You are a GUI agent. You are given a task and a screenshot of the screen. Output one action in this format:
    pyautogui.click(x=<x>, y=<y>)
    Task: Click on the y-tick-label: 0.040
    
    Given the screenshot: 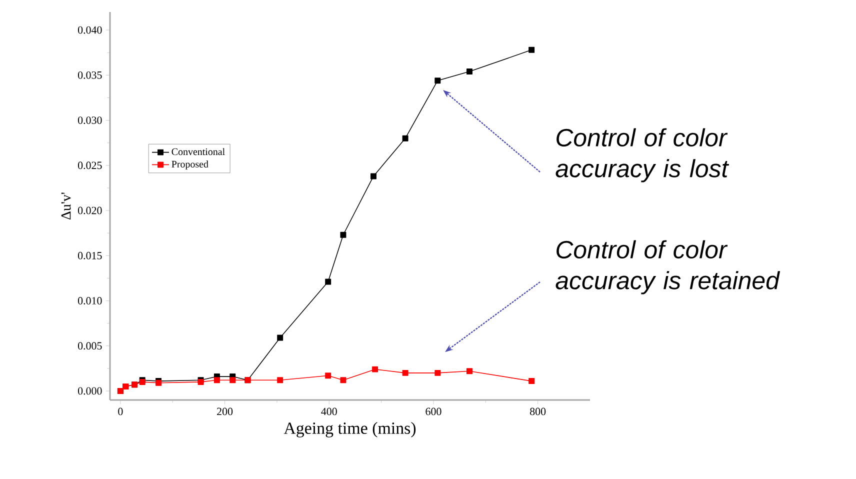 What is the action you would take?
    pyautogui.click(x=90, y=30)
    